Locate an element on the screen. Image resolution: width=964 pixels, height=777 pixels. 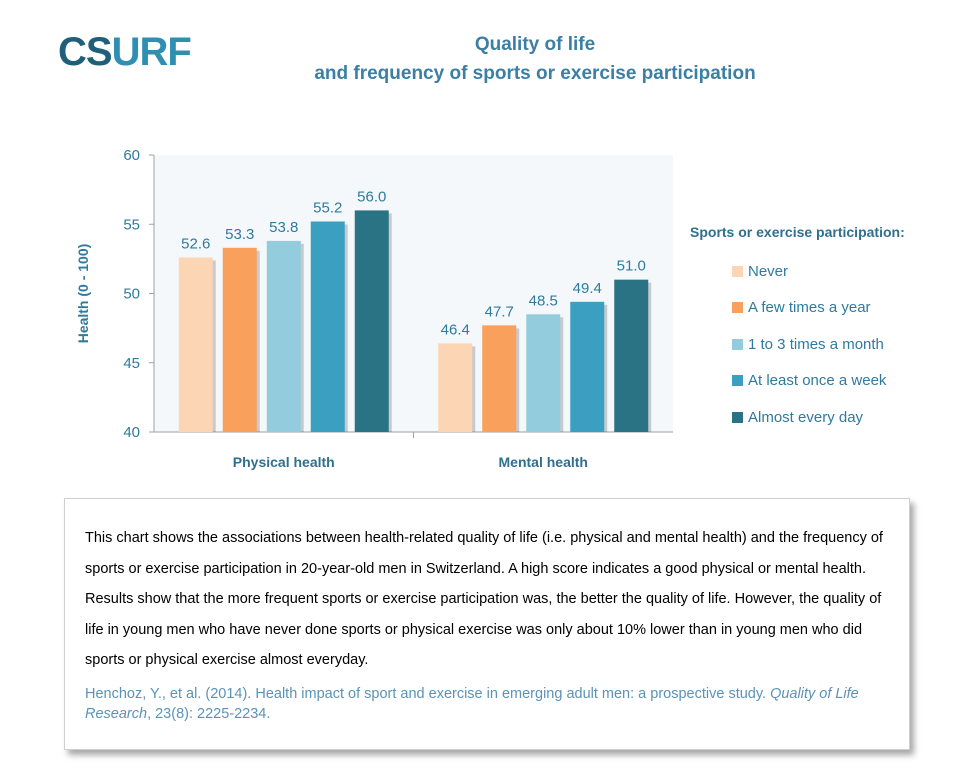
legend-label: 1 to 3 times a month is located at coordinates (816, 344).